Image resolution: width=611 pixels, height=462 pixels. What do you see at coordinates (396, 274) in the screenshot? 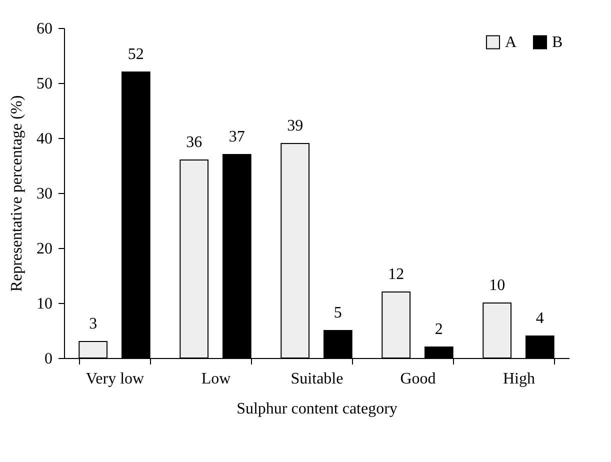
I see `data-label: 12` at bounding box center [396, 274].